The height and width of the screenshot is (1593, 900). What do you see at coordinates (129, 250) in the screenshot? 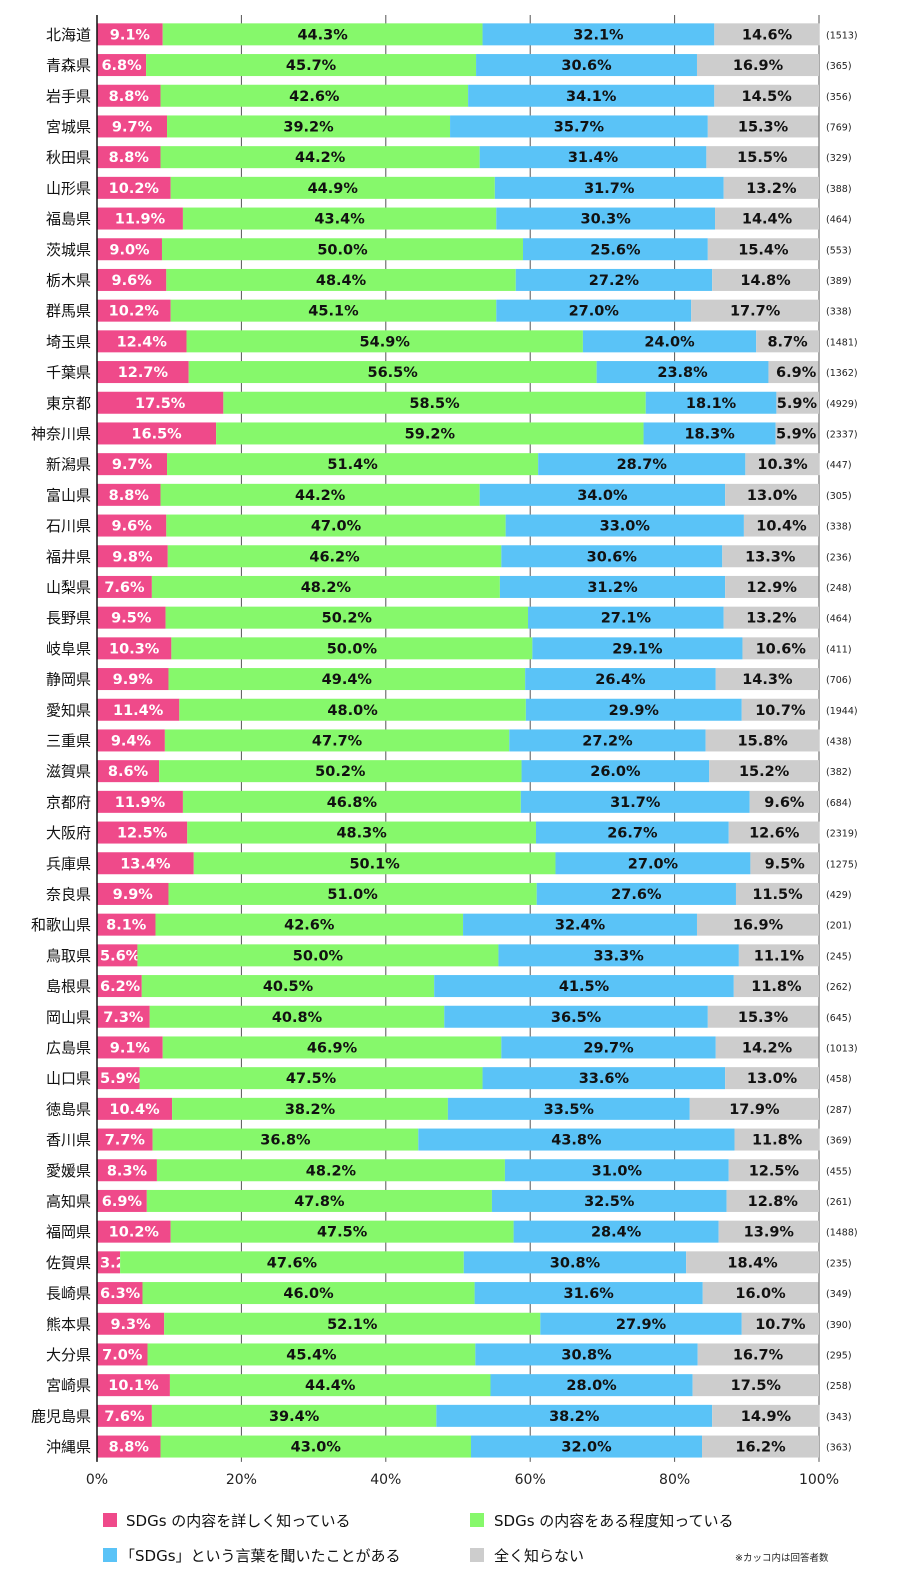
I see `data-label: 9.0%` at bounding box center [129, 250].